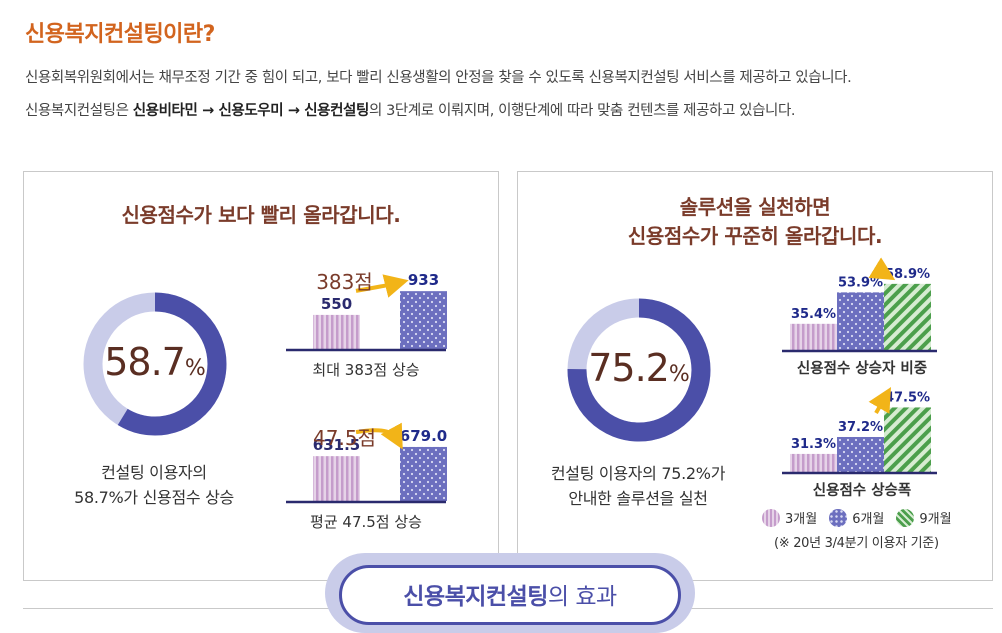  Describe the element at coordinates (154, 472) in the screenshot. I see `left-caption-line1: 컨설팅 이용자의` at that location.